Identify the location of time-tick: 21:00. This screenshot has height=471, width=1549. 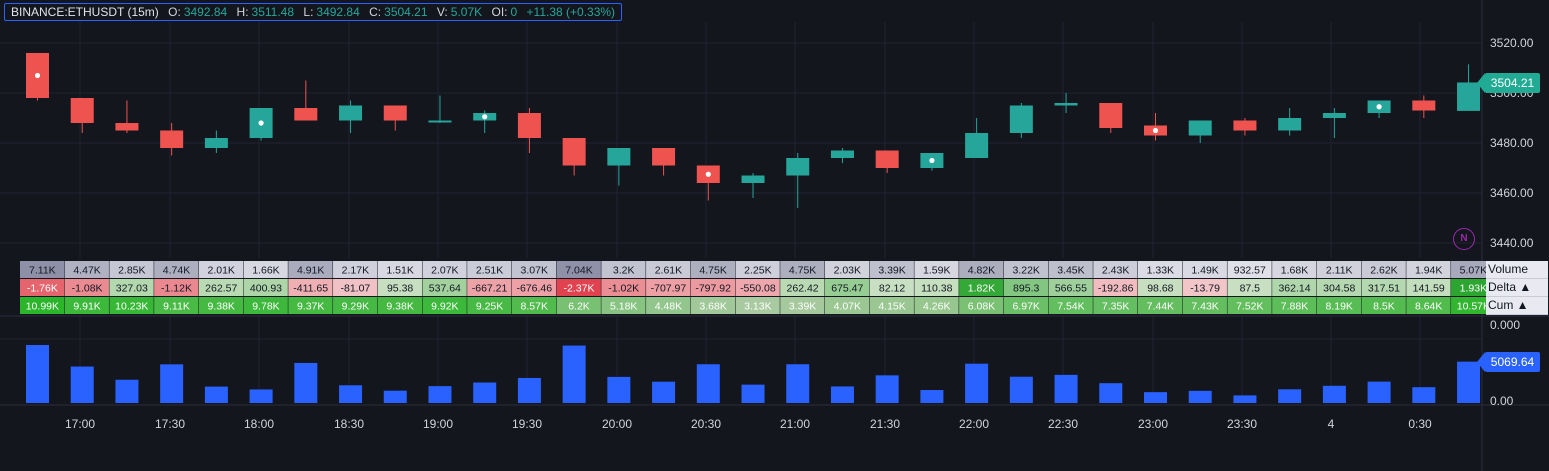
(795, 424).